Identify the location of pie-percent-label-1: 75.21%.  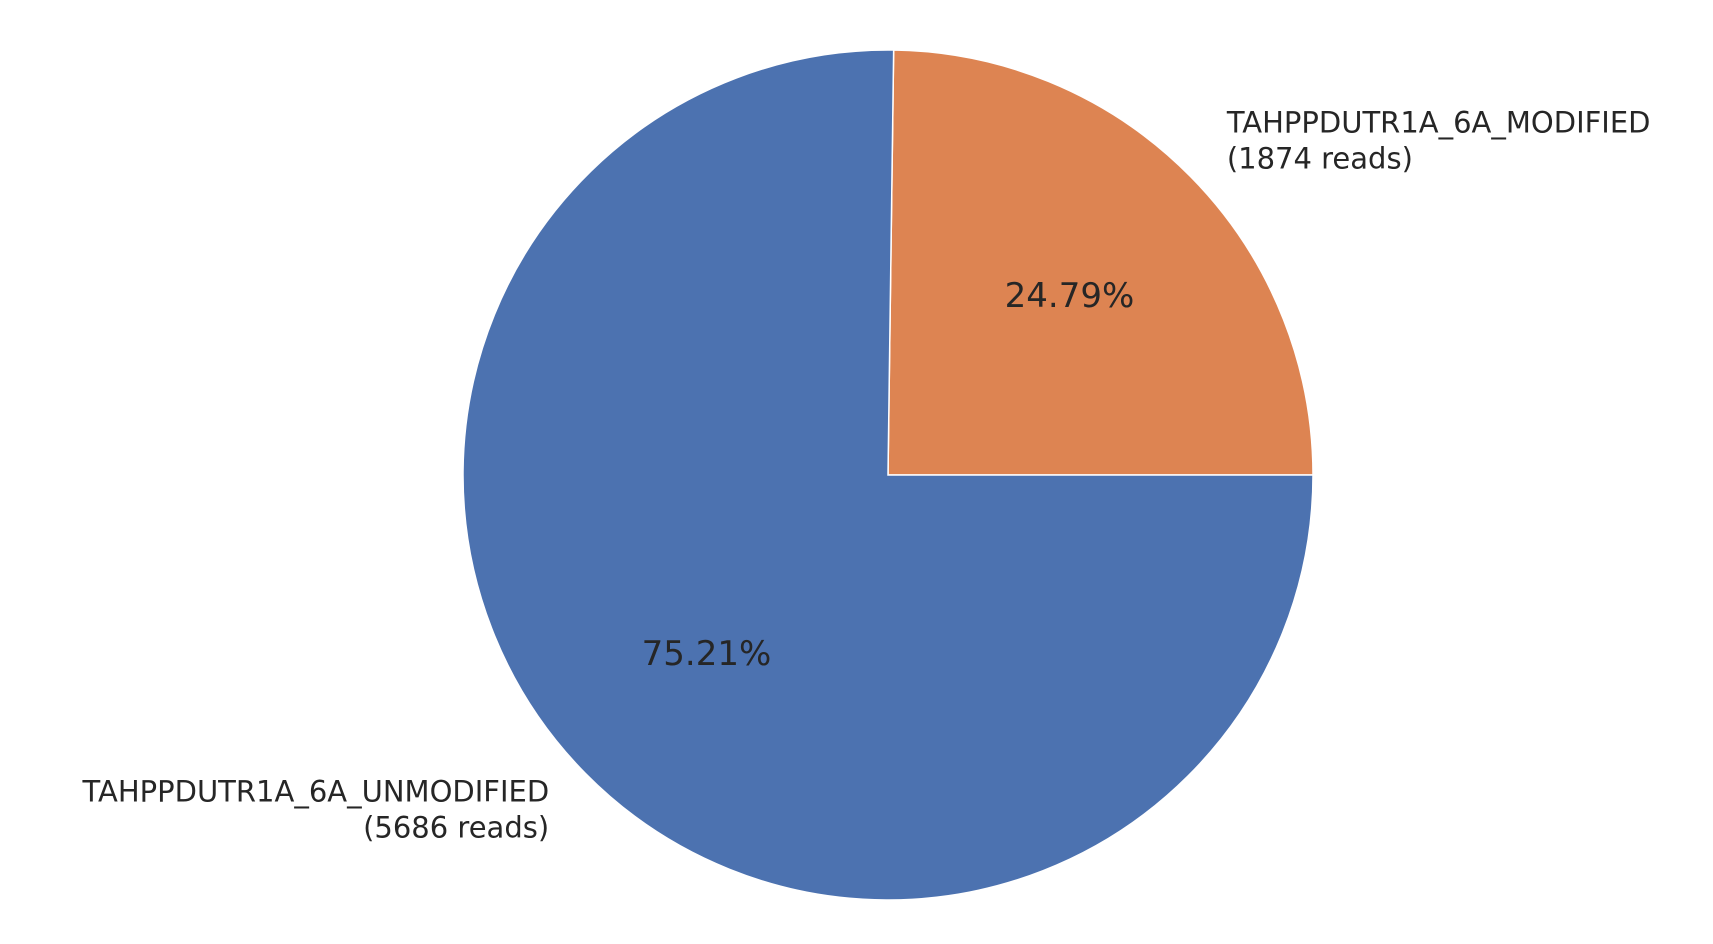
(707, 654).